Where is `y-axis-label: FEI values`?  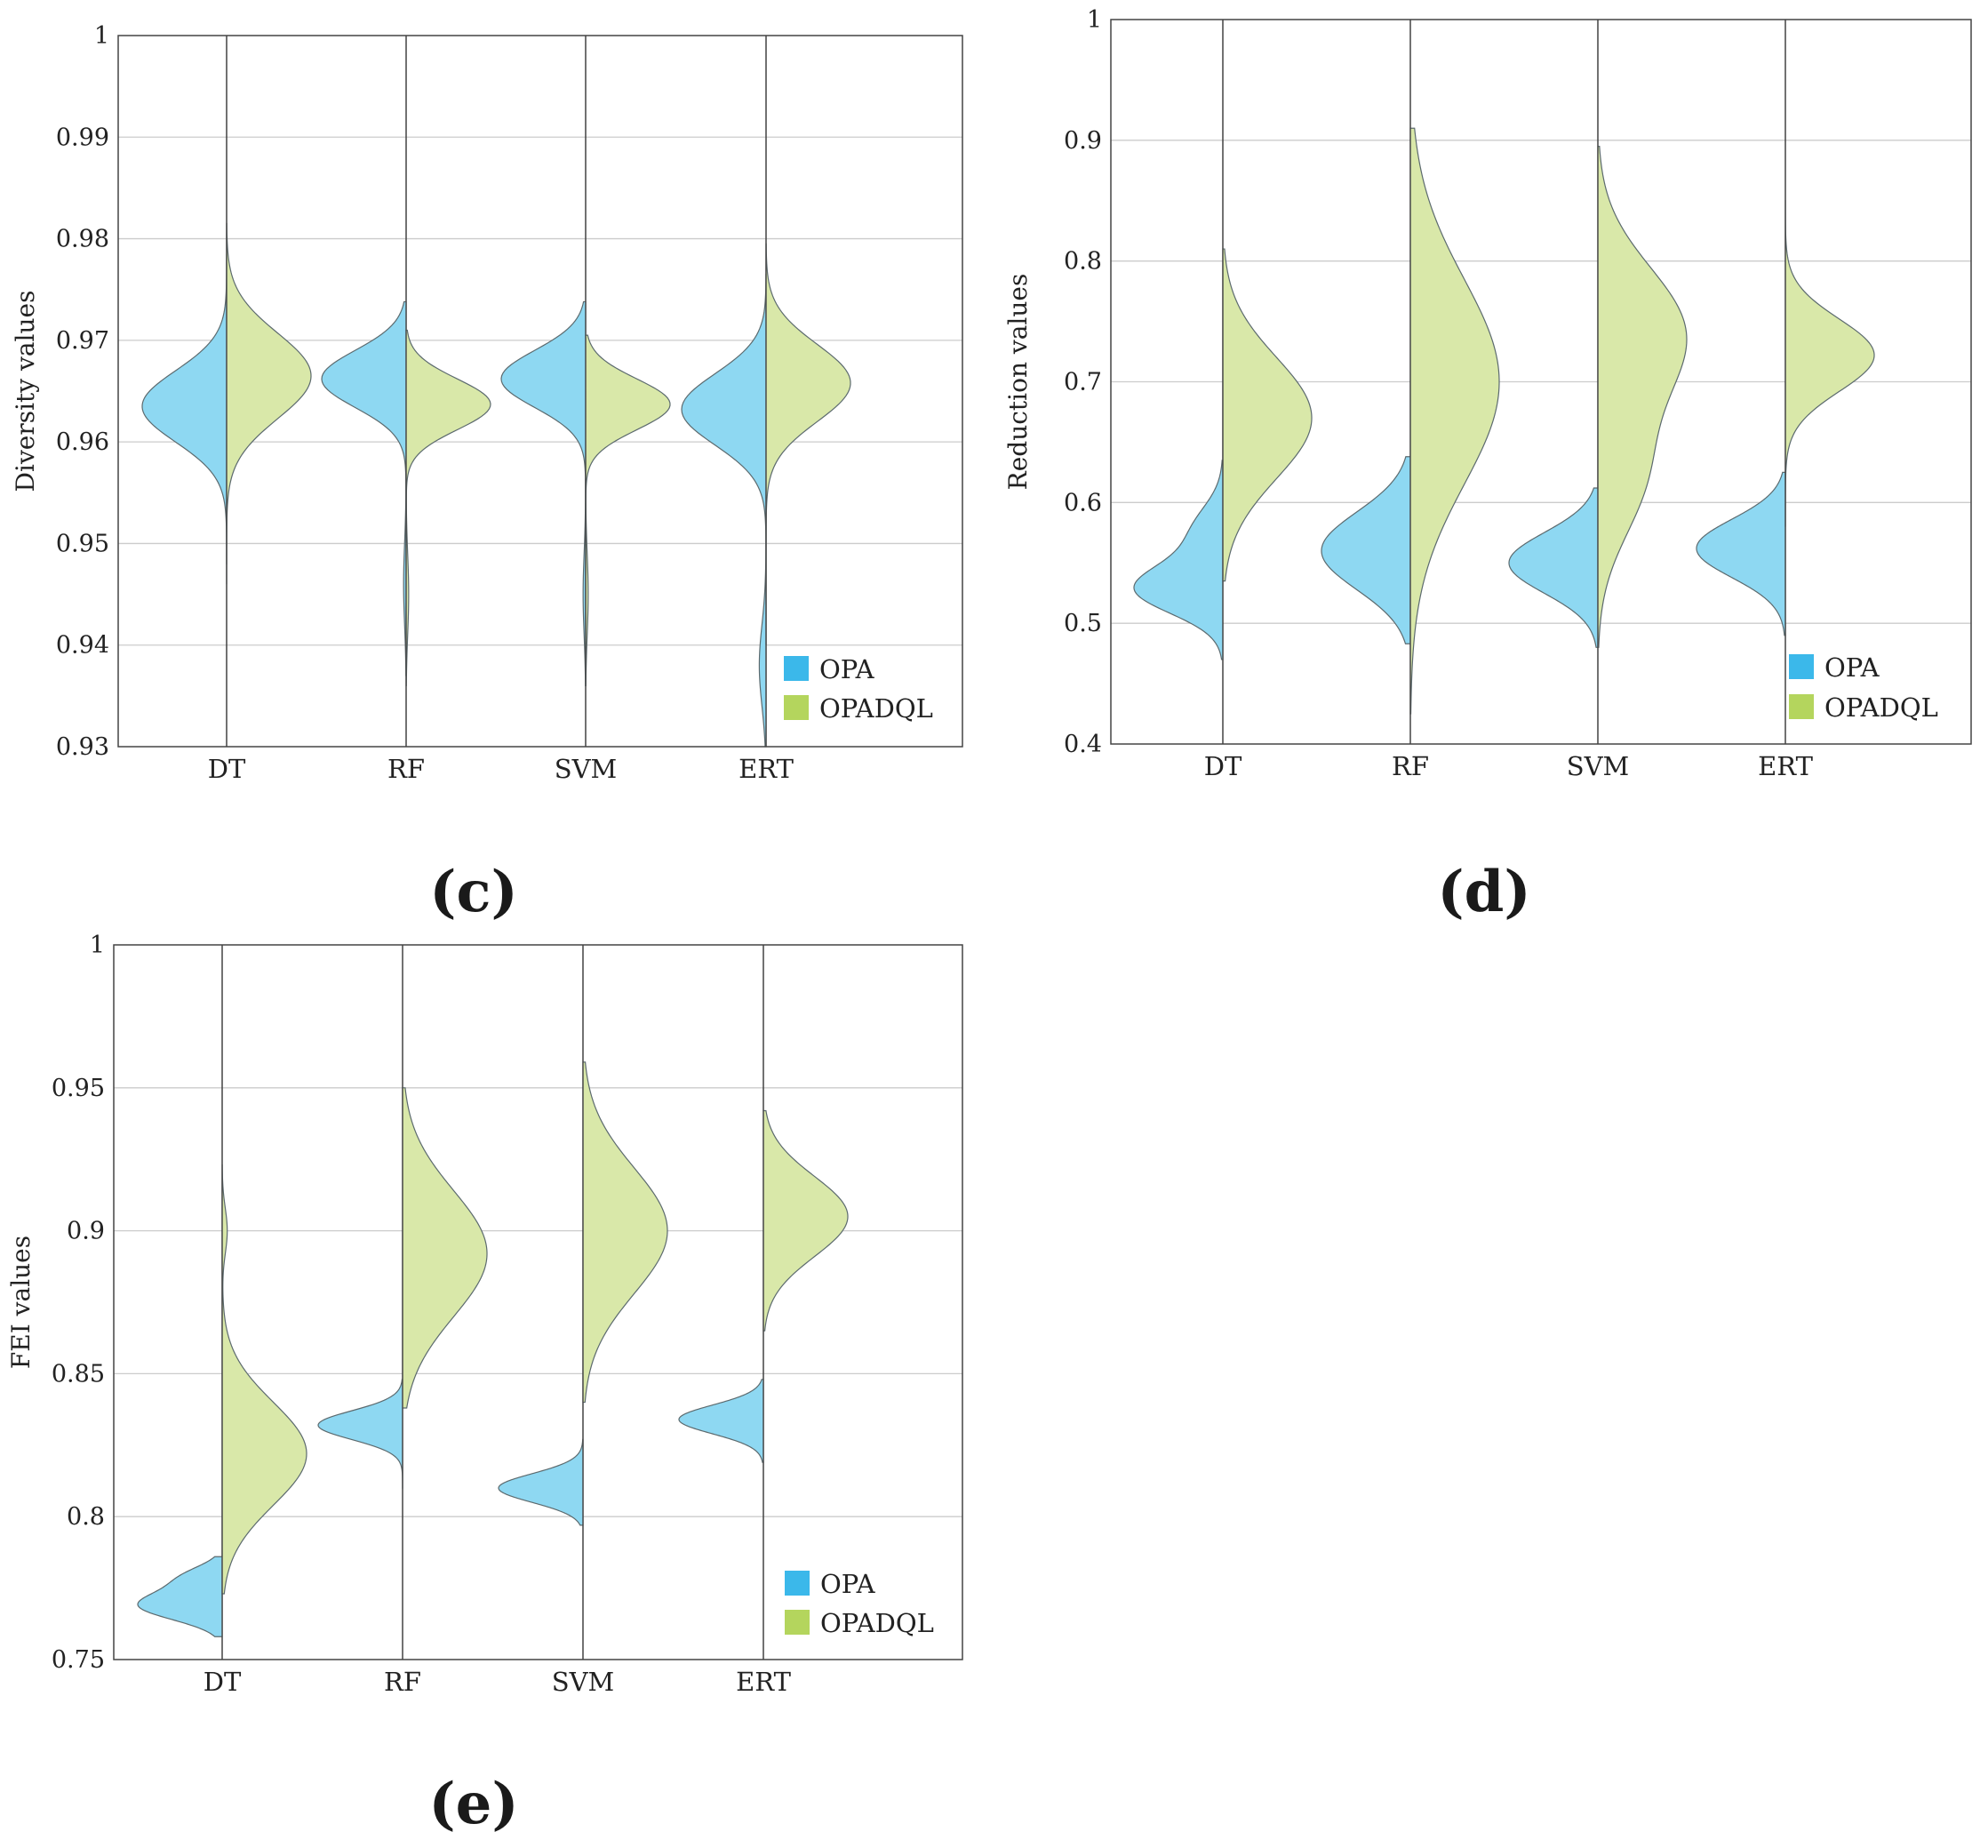 y-axis-label: FEI values is located at coordinates (21, 1302).